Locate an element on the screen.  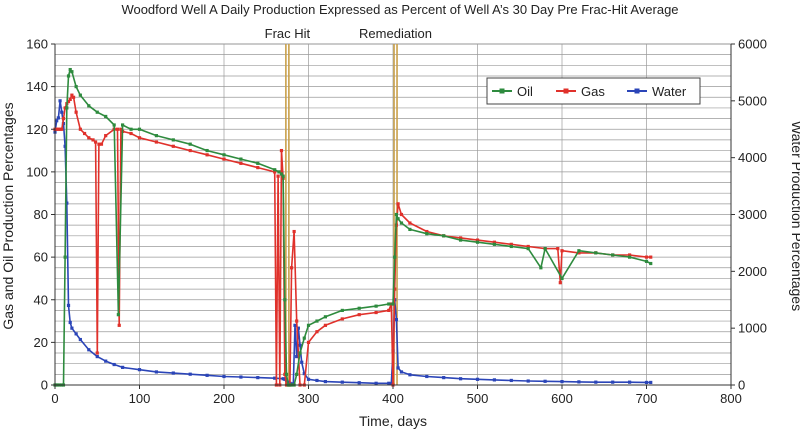
legend-label-gas: Gas is located at coordinates (593, 91).